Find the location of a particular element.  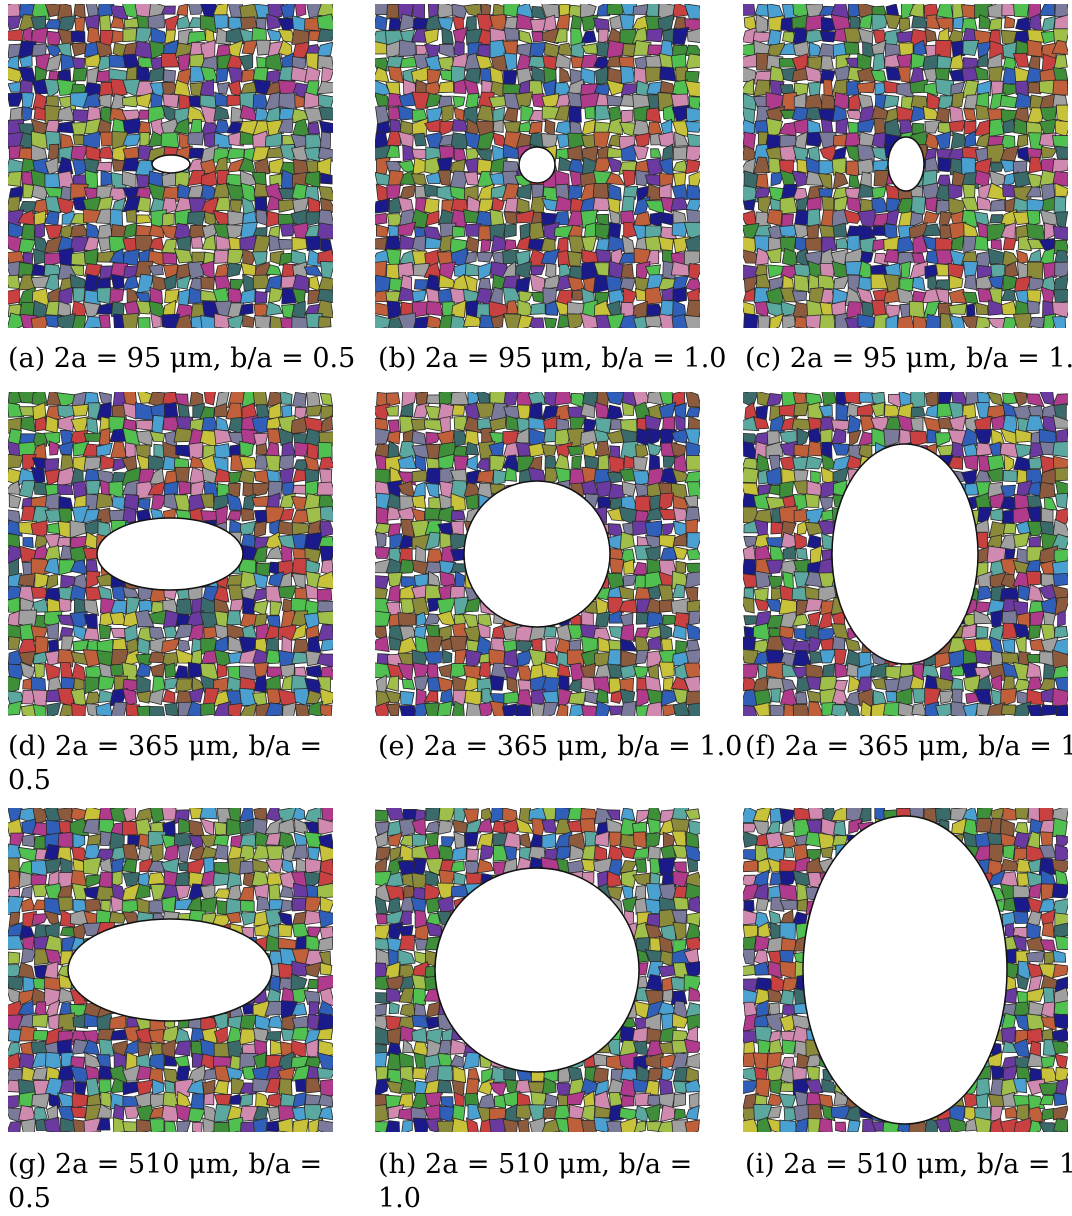

microstructure-image-c is located at coordinates (905, 166).